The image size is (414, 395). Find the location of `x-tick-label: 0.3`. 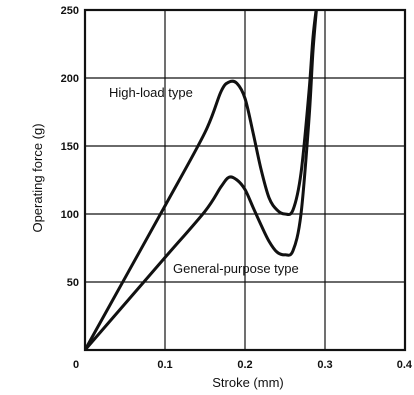

x-tick-label: 0.3 is located at coordinates (324, 365).